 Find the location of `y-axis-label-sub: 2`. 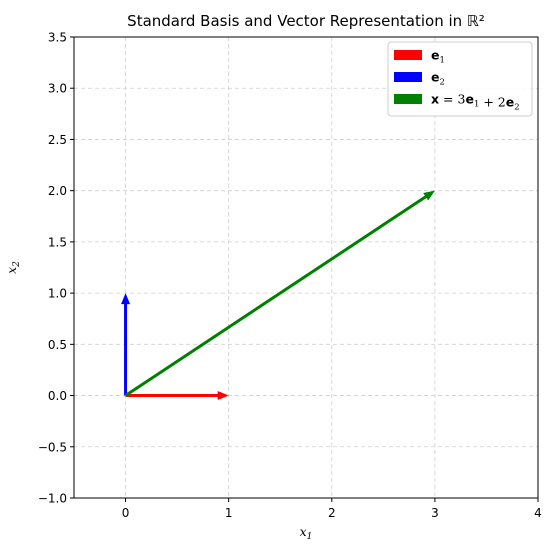

y-axis-label-sub: 2 is located at coordinates (17, 264).